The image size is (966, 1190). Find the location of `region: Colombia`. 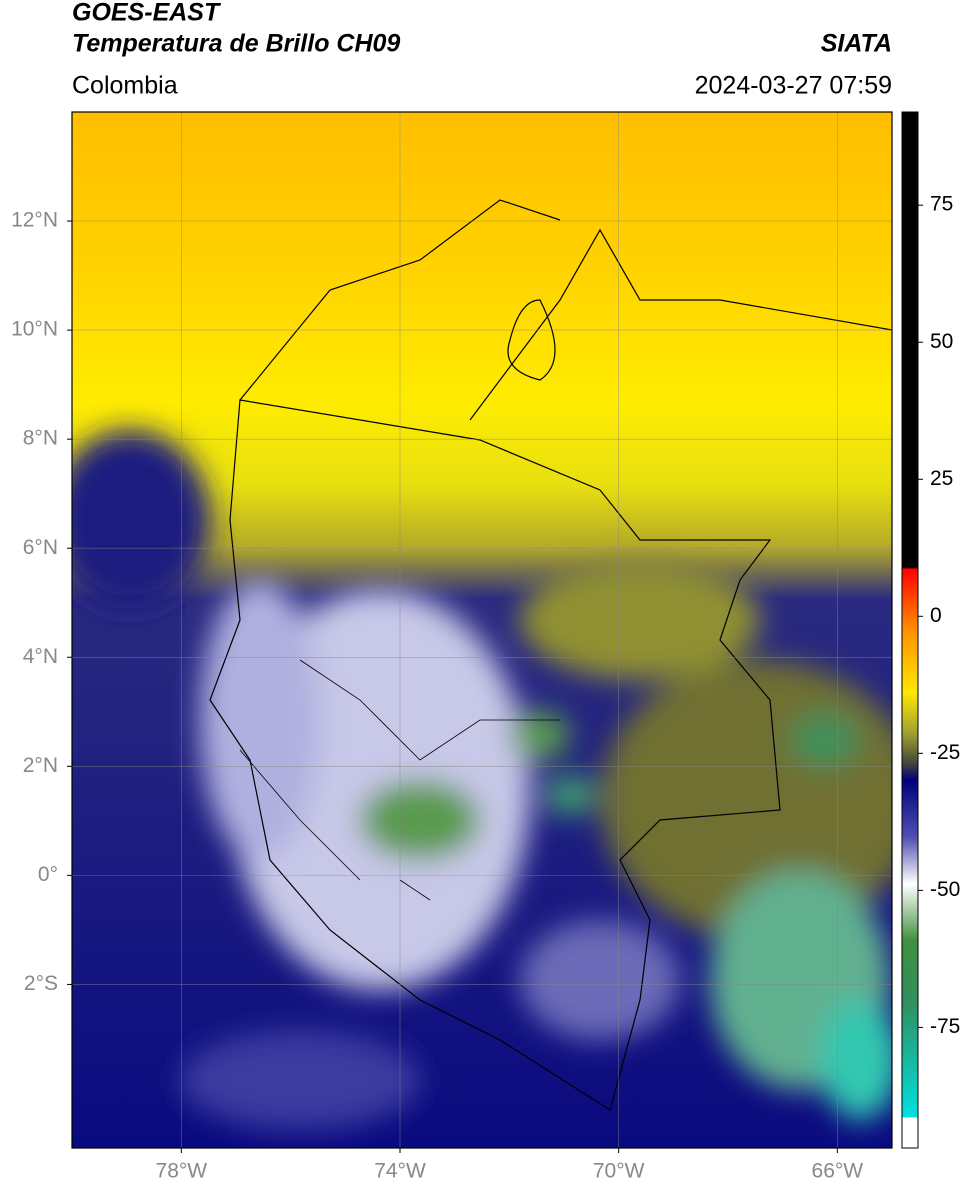

region: Colombia is located at coordinates (125, 86).